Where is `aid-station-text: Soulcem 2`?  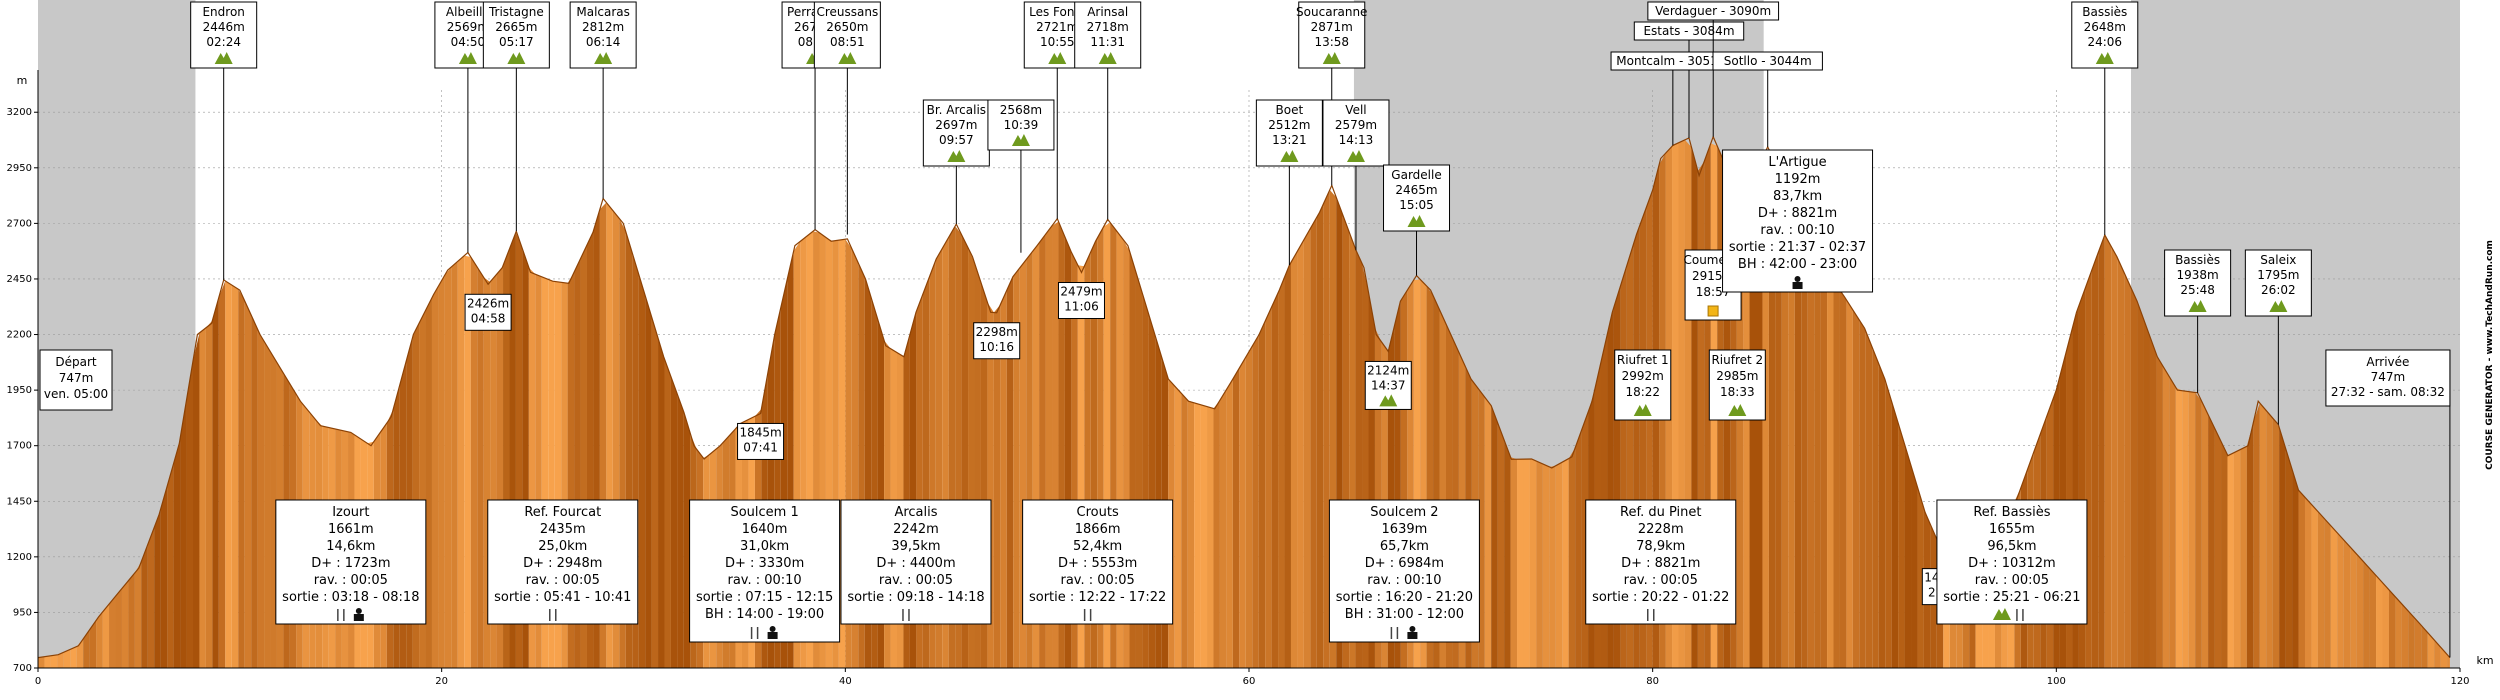
aid-station-text: Soulcem 2 is located at coordinates (1404, 512).